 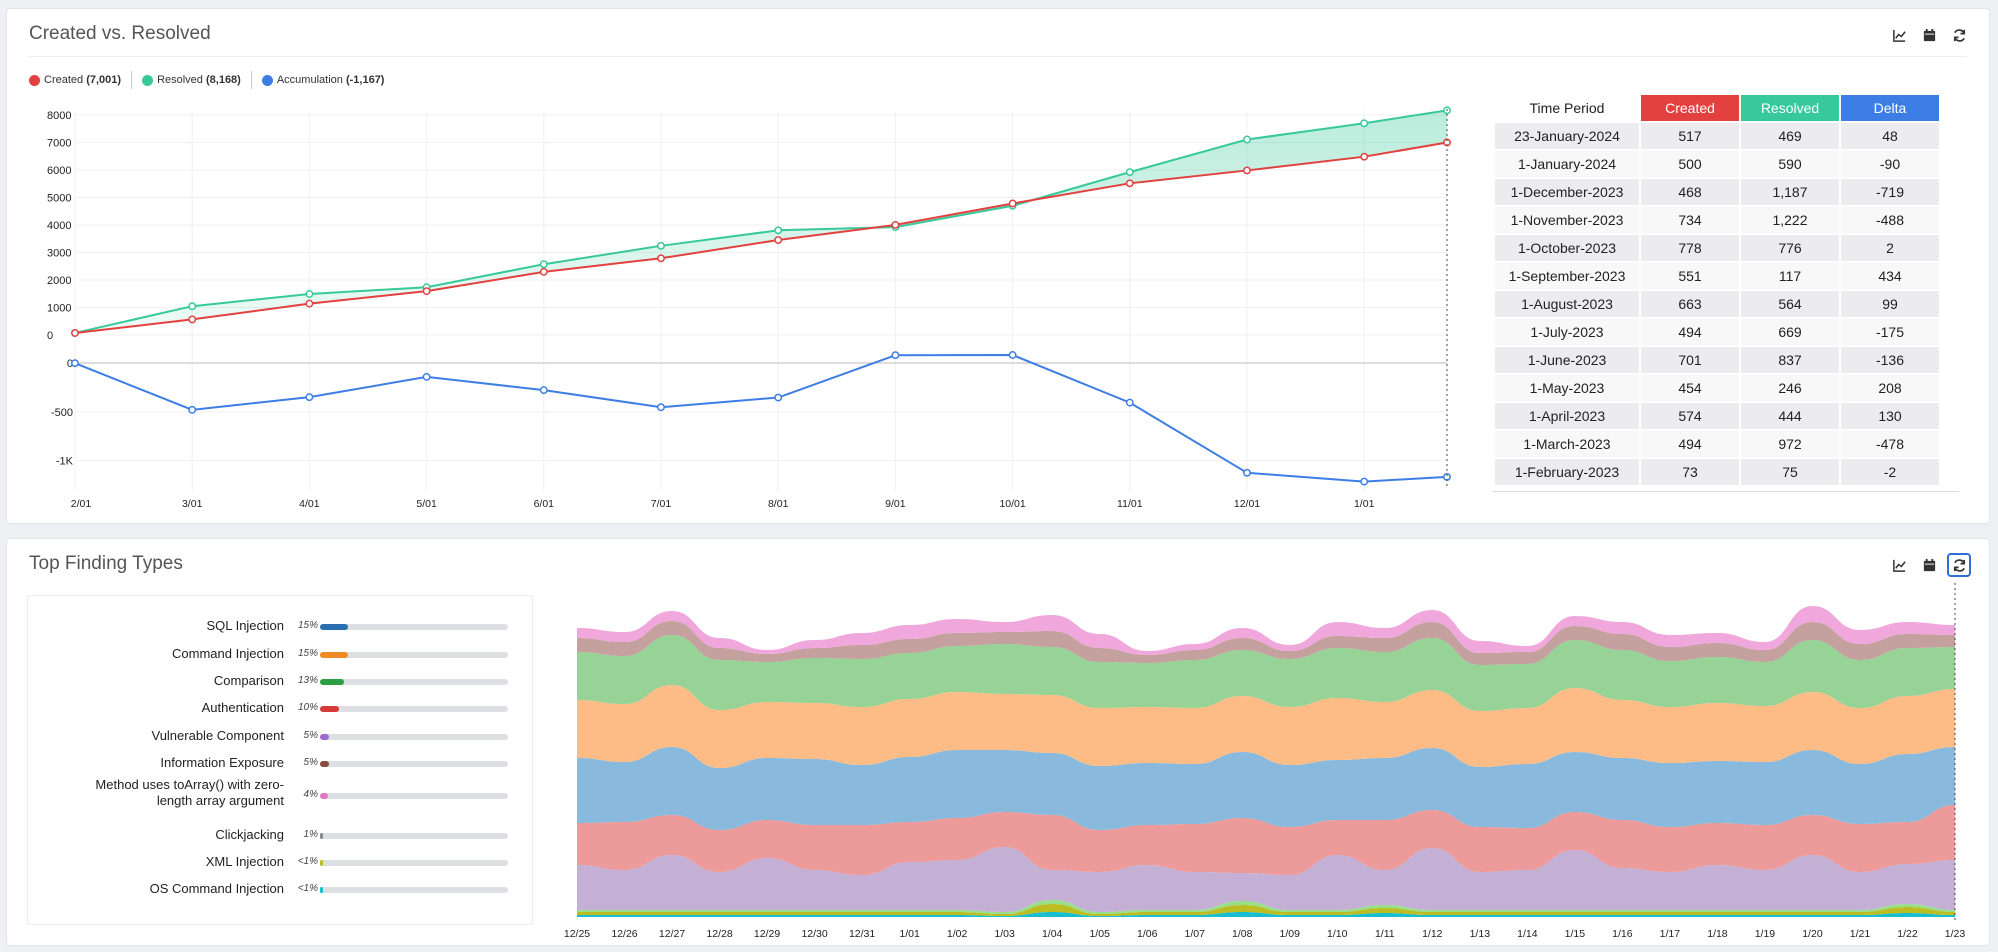 What do you see at coordinates (672, 934) in the screenshot?
I see `x-tick-label: 12/27` at bounding box center [672, 934].